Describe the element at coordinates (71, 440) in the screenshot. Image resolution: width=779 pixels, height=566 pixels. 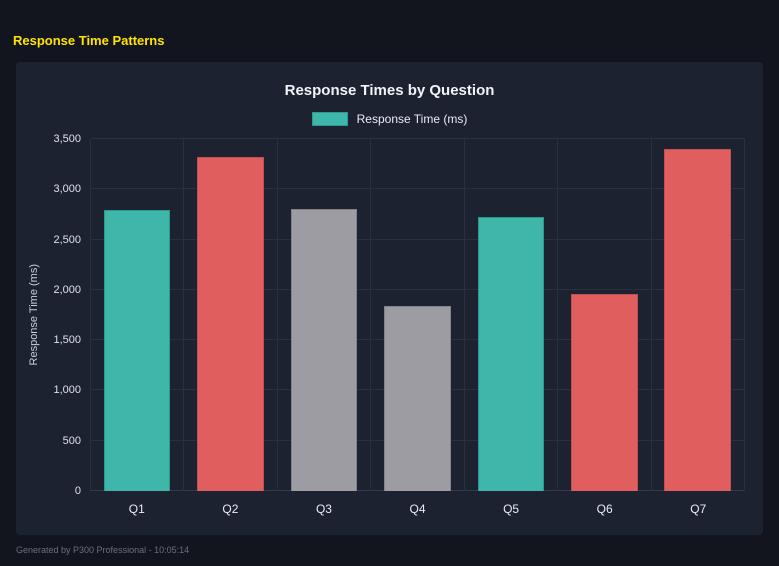
I see `y-tick-label: 500` at that location.